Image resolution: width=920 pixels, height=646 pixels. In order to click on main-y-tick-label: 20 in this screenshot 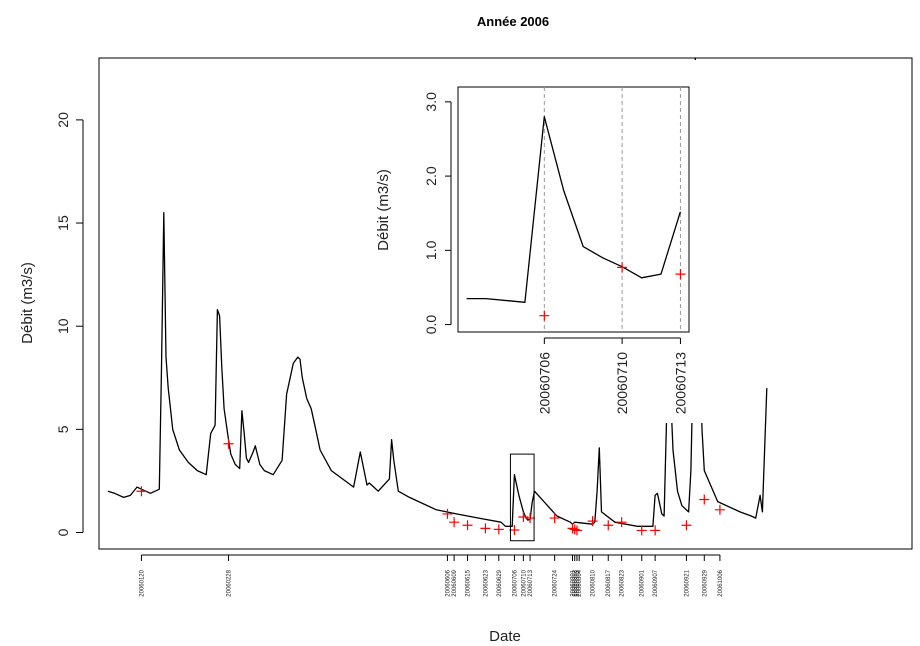, I will do `click(63, 120)`.